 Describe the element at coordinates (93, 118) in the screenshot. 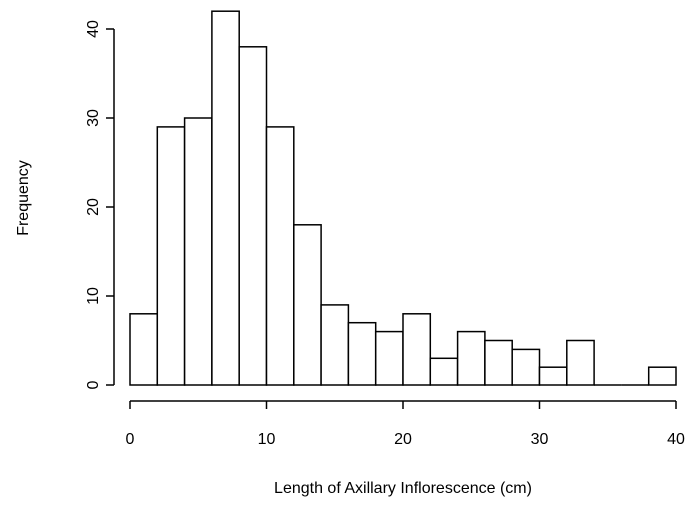

I see `y-tick-label-30: 30` at that location.